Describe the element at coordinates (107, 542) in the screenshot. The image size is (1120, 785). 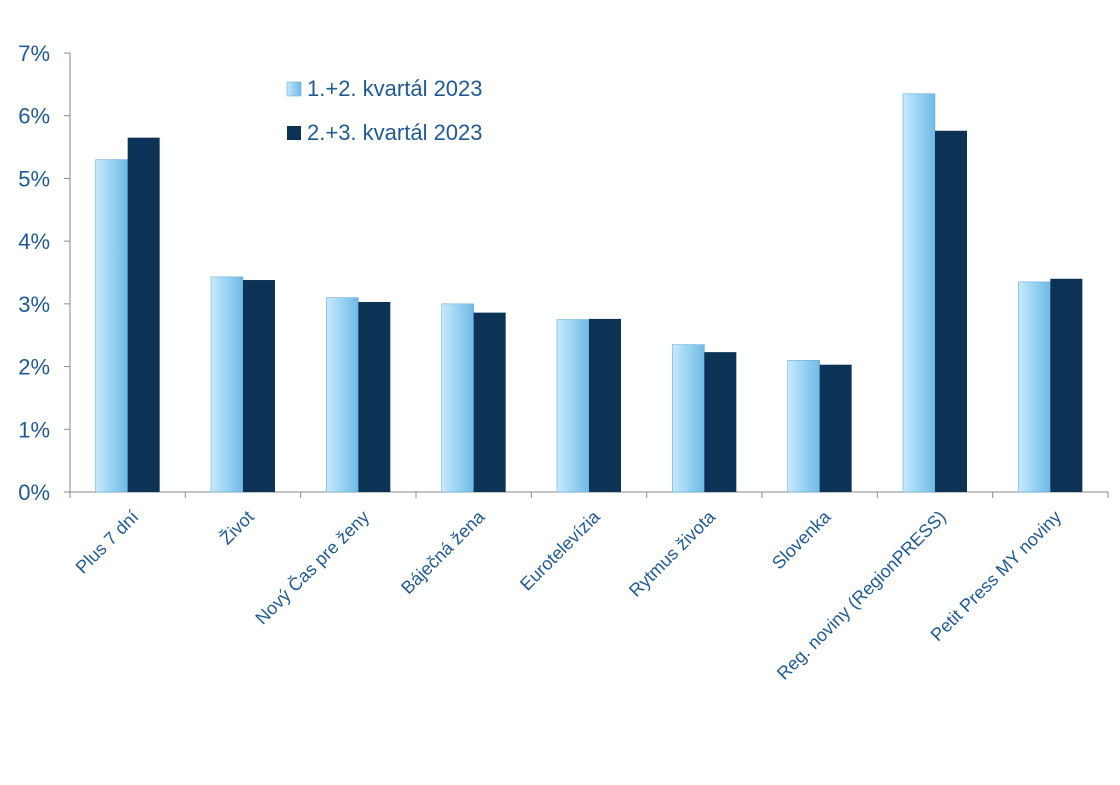
I see `x-tick-label: Plus 7 dní` at that location.